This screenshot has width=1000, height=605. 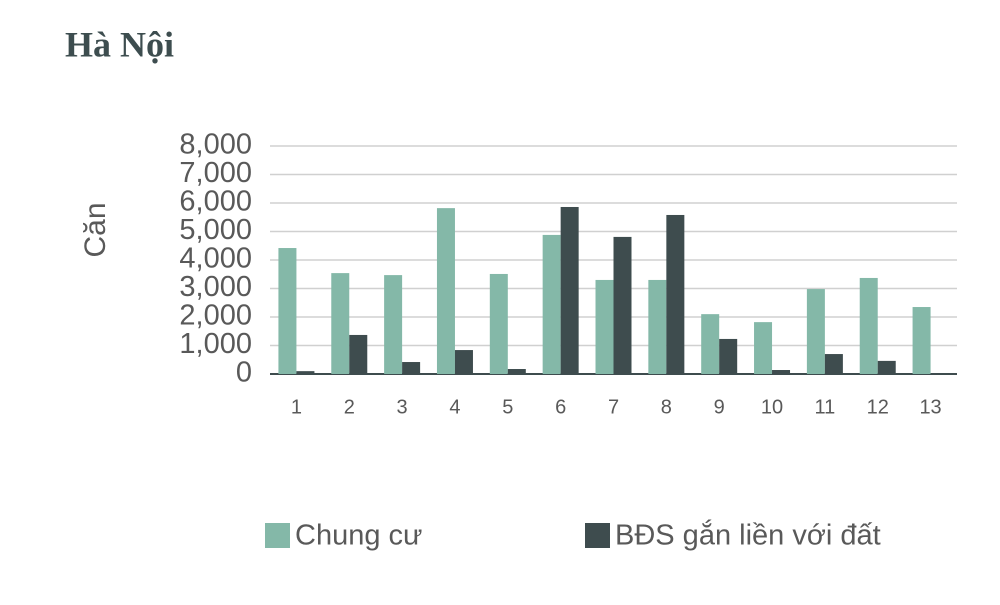 I want to click on y-tick-label: 5,000, so click(x=215, y=230).